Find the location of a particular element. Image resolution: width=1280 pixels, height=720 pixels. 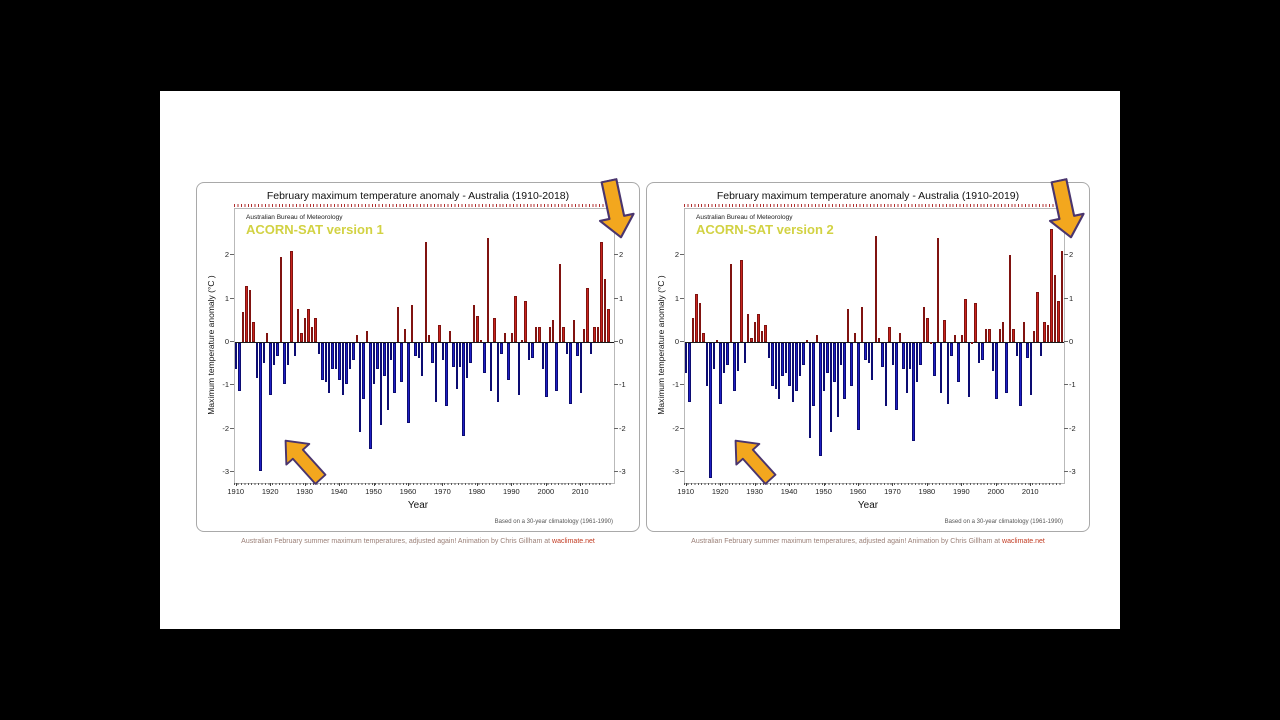

x-tick-label: 2000 is located at coordinates (996, 491).